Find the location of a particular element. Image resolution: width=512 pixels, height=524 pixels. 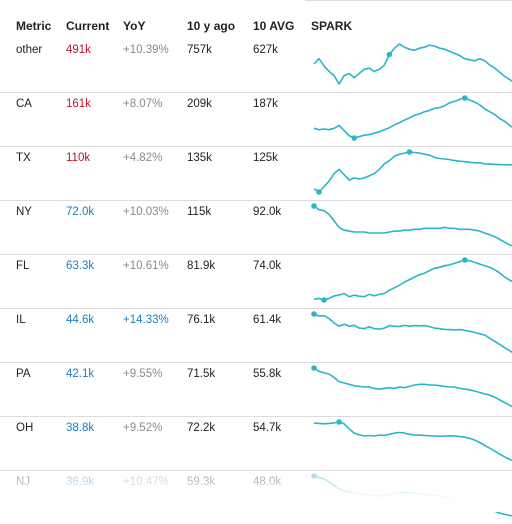

column-header-metric: Metric is located at coordinates (34, 26).